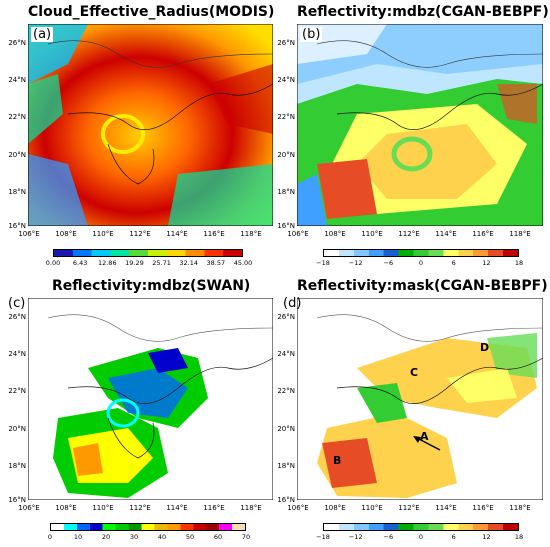  What do you see at coordinates (311, 34) in the screenshot?
I see `panel-b-label: (b)` at bounding box center [311, 34].